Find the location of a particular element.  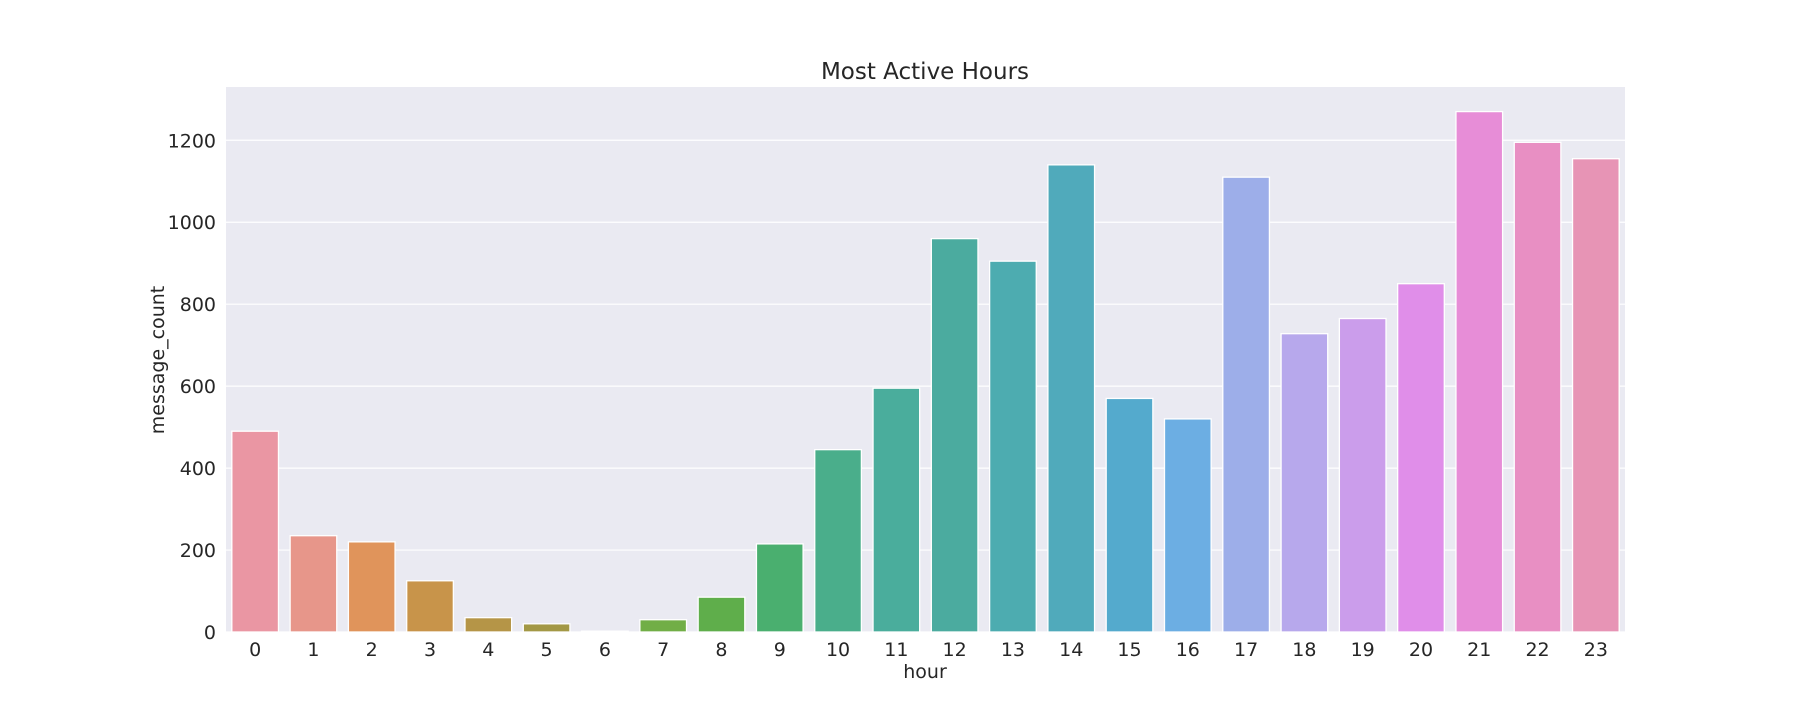

y-axis-label: message_count is located at coordinates (158, 360).